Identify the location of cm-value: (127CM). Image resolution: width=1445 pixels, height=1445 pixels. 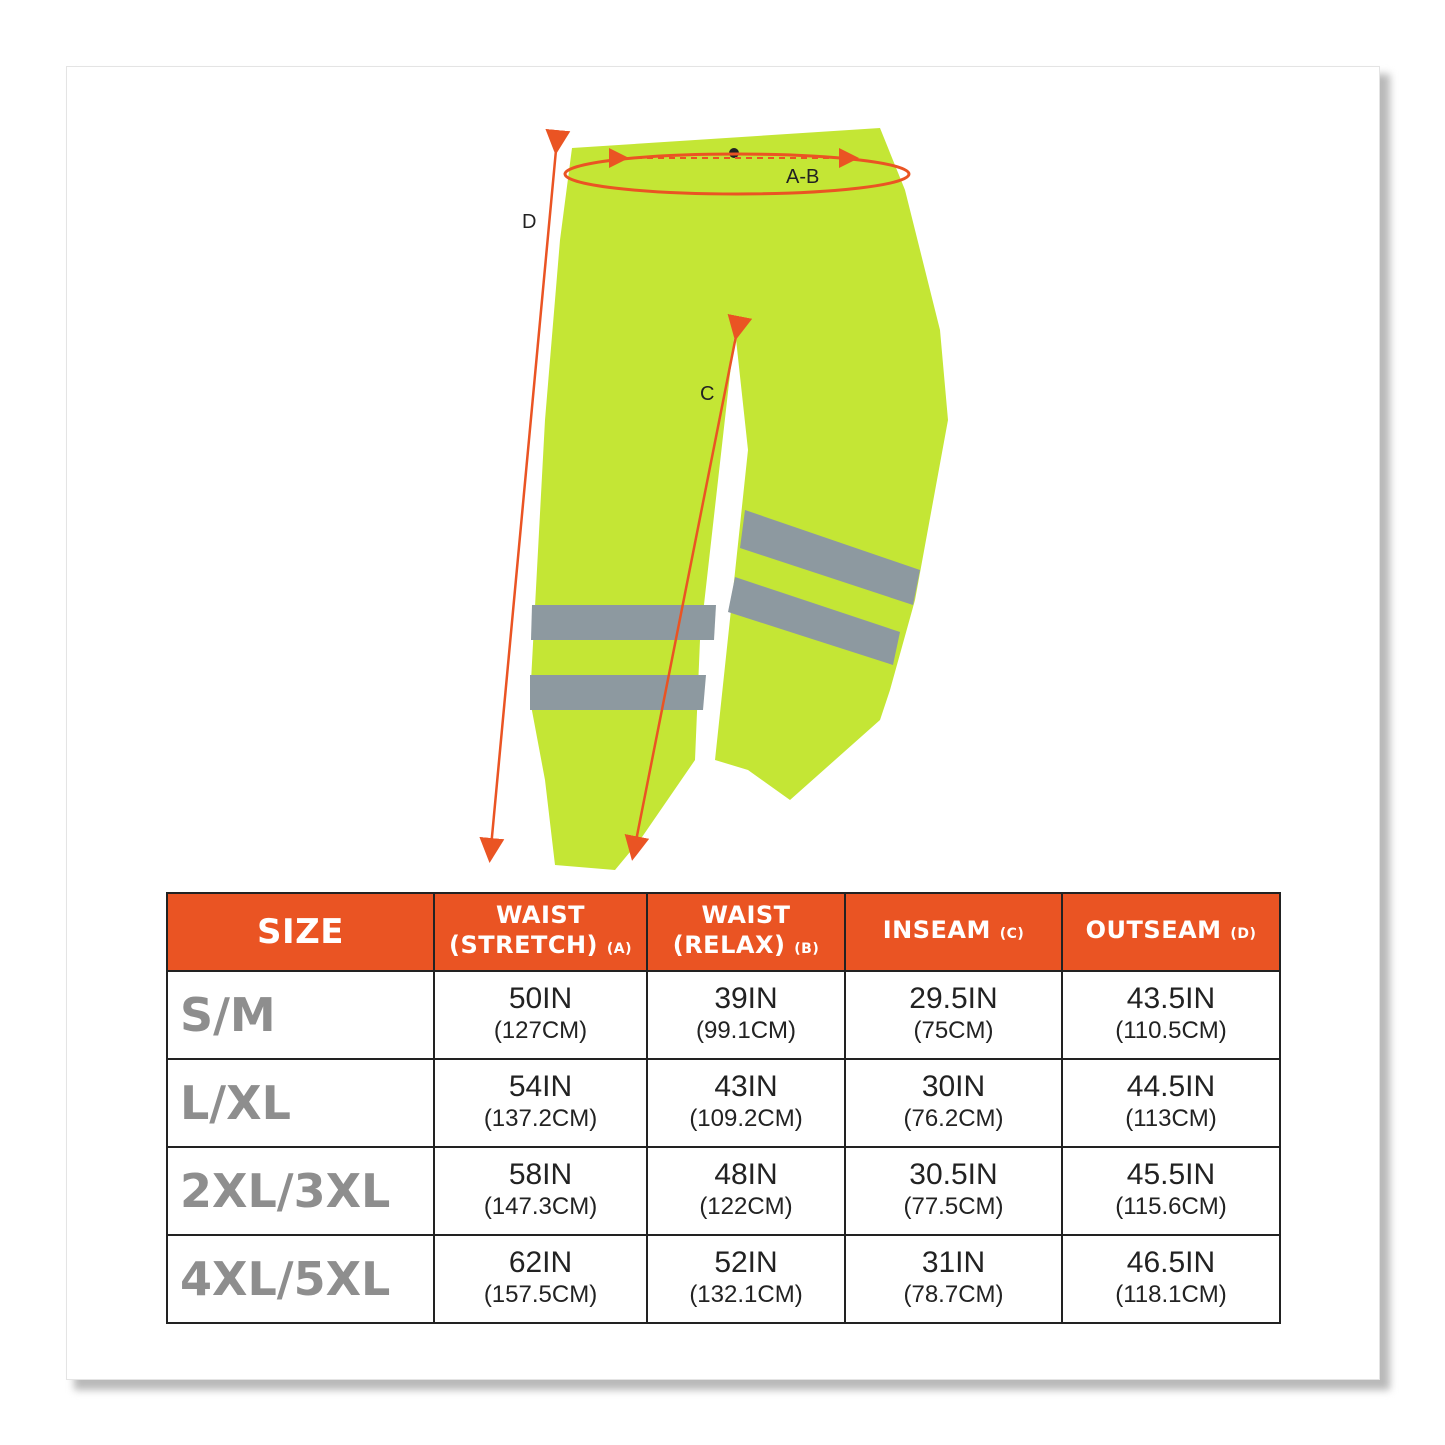
(540, 1030).